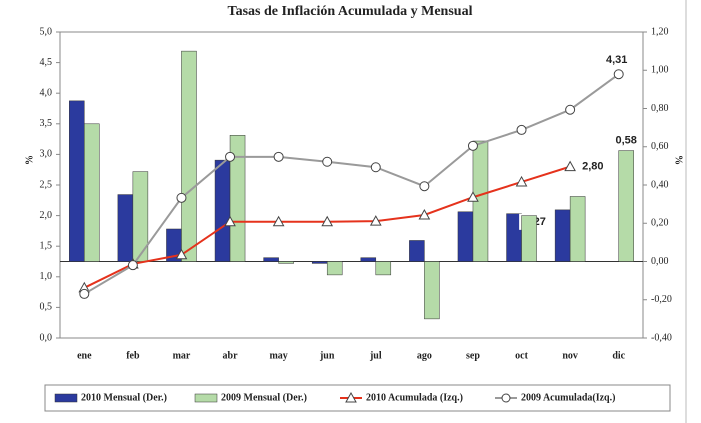 This screenshot has width=701, height=423. Describe the element at coordinates (375, 355) in the screenshot. I see `x-tick-label: jul` at that location.